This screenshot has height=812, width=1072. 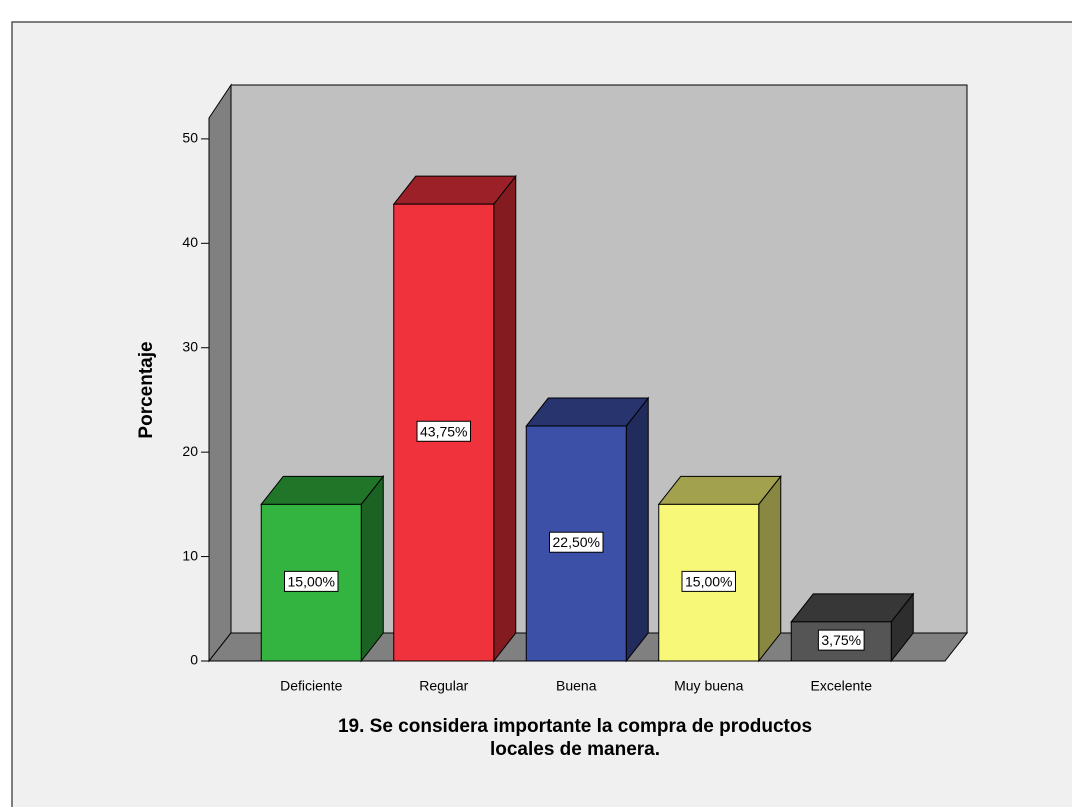 I want to click on y-axis-label: Porcentaje, so click(x=146, y=389).